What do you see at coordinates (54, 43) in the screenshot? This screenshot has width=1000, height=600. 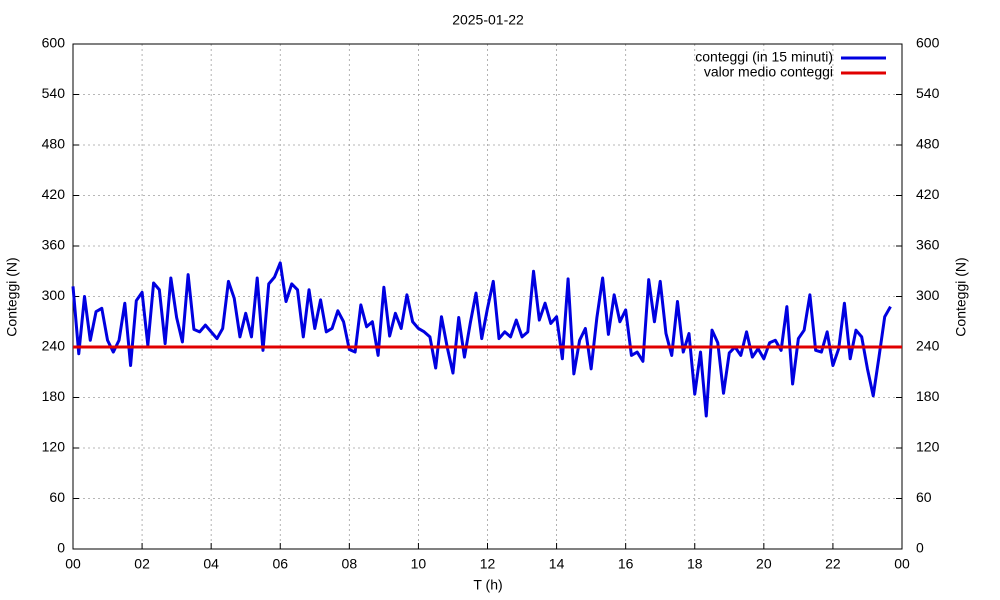 I see `y-tick-label: 600` at bounding box center [54, 43].